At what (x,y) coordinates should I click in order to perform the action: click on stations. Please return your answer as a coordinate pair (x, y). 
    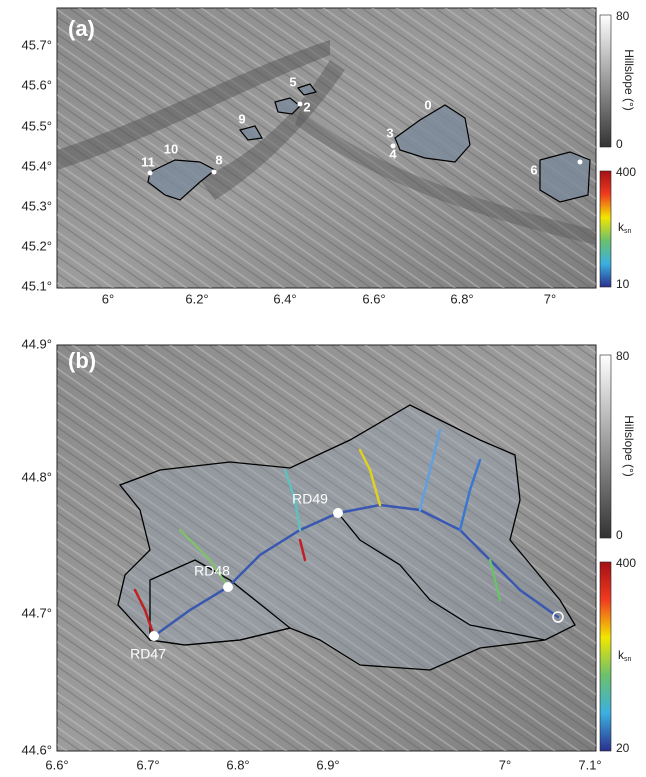
    Looking at the image, I should click on (356, 574).